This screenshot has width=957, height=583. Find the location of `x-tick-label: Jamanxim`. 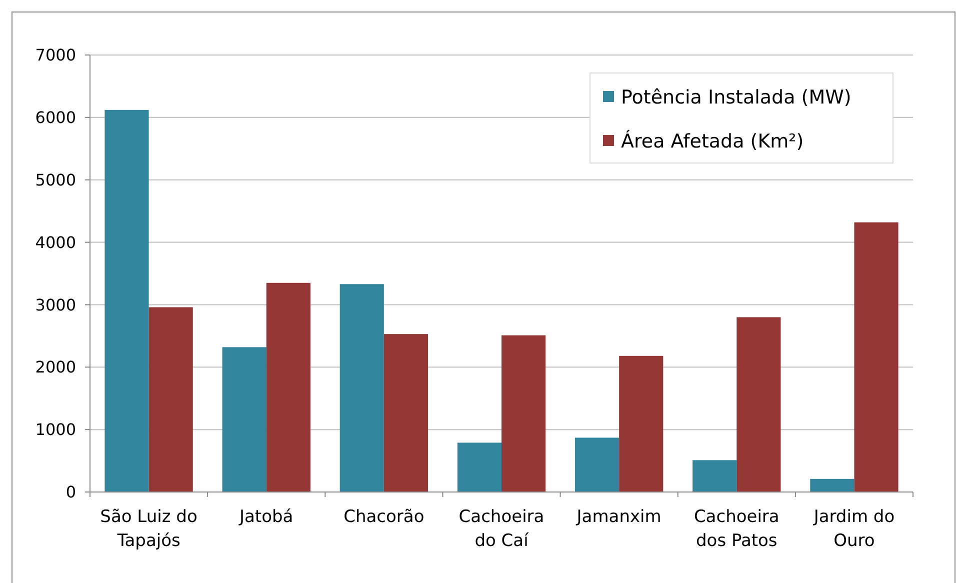

x-tick-label: Jamanxim is located at coordinates (619, 517).